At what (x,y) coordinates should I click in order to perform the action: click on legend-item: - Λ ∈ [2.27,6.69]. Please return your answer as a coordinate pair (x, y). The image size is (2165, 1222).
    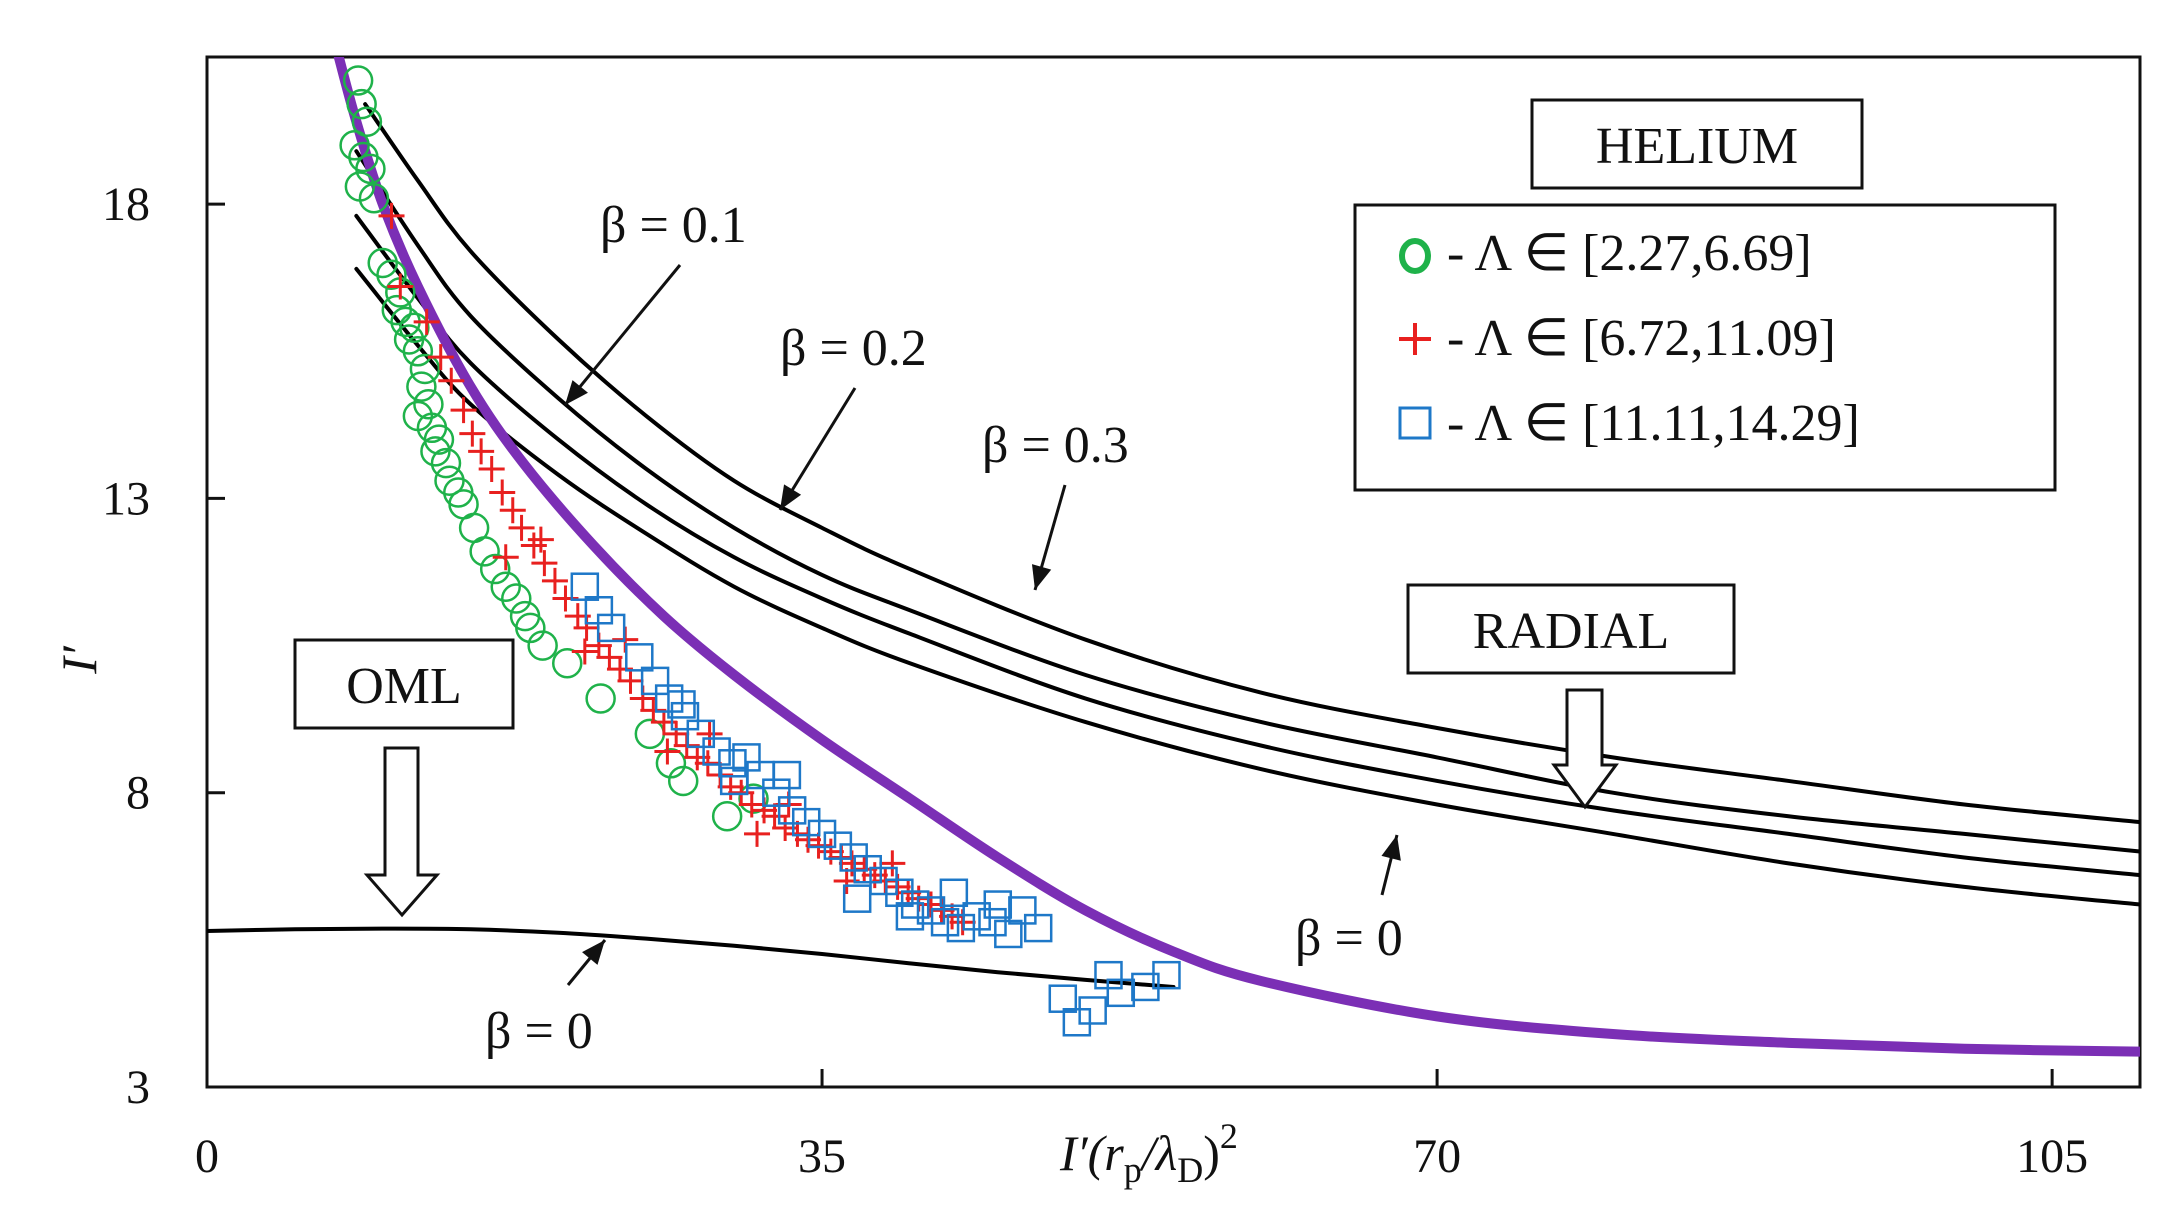
    Looking at the image, I should click on (1605, 253).